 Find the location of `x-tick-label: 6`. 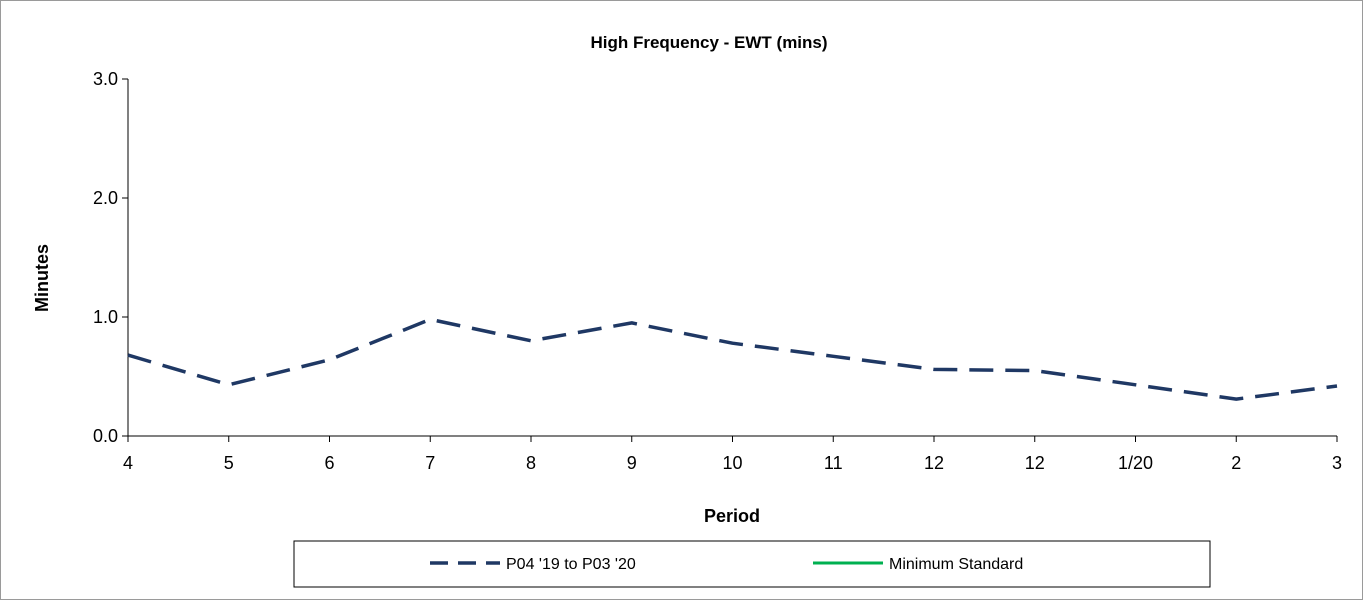

x-tick-label: 6 is located at coordinates (329, 463).